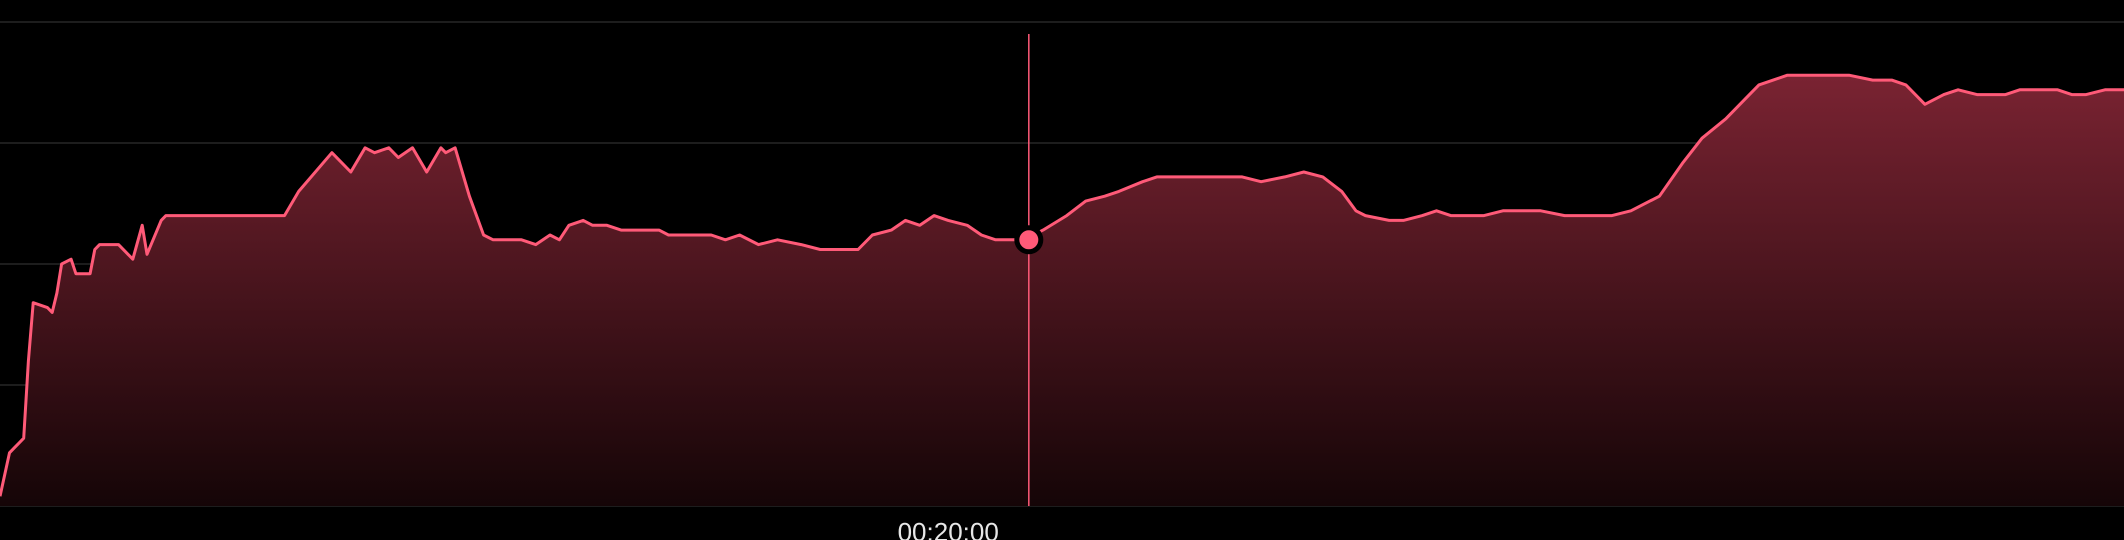  What do you see at coordinates (1029, 240) in the screenshot?
I see `cursor-marker` at bounding box center [1029, 240].